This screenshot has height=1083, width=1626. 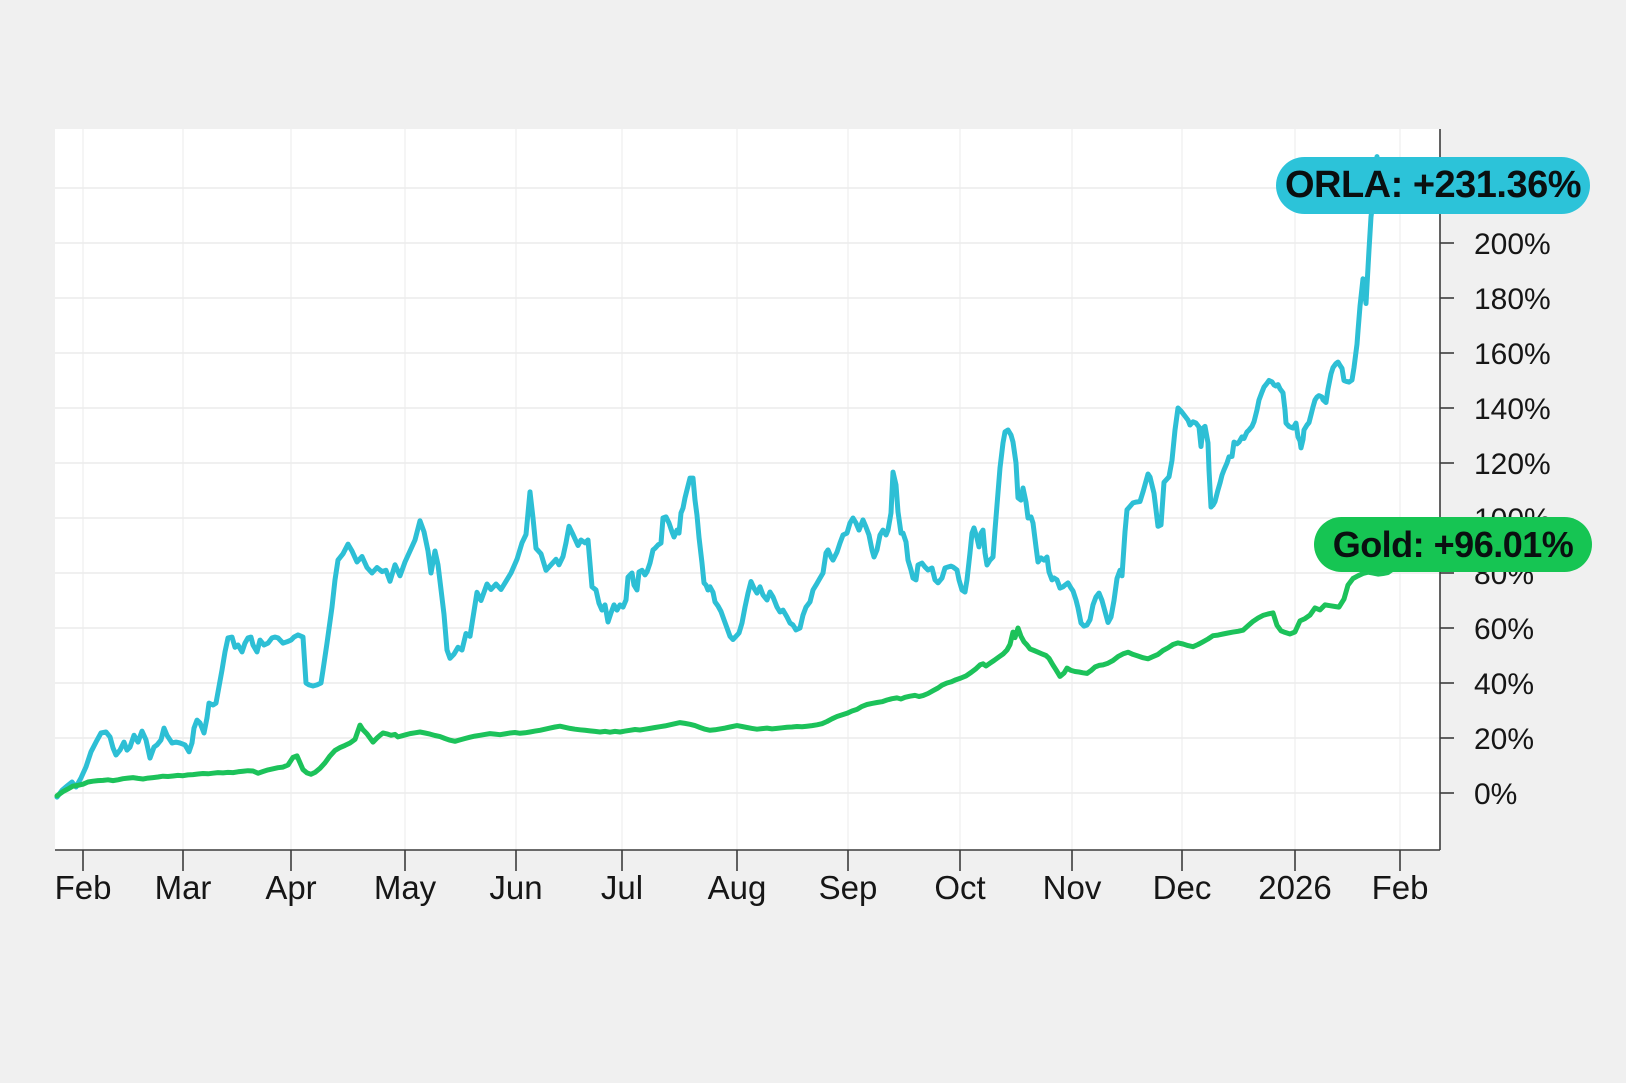 What do you see at coordinates (622, 887) in the screenshot?
I see `x-tick-label: Jul` at bounding box center [622, 887].